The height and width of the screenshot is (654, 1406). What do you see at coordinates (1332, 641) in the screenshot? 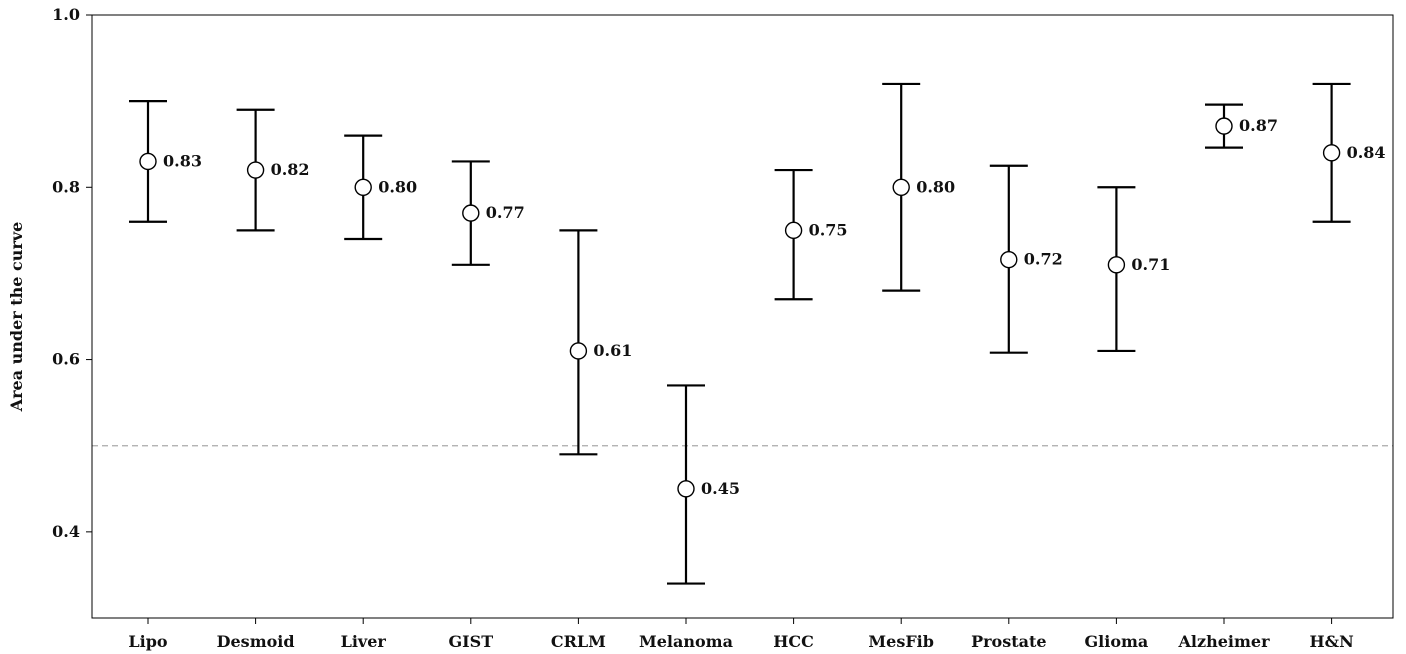
I see `x-category-label: H&N` at bounding box center [1332, 641].